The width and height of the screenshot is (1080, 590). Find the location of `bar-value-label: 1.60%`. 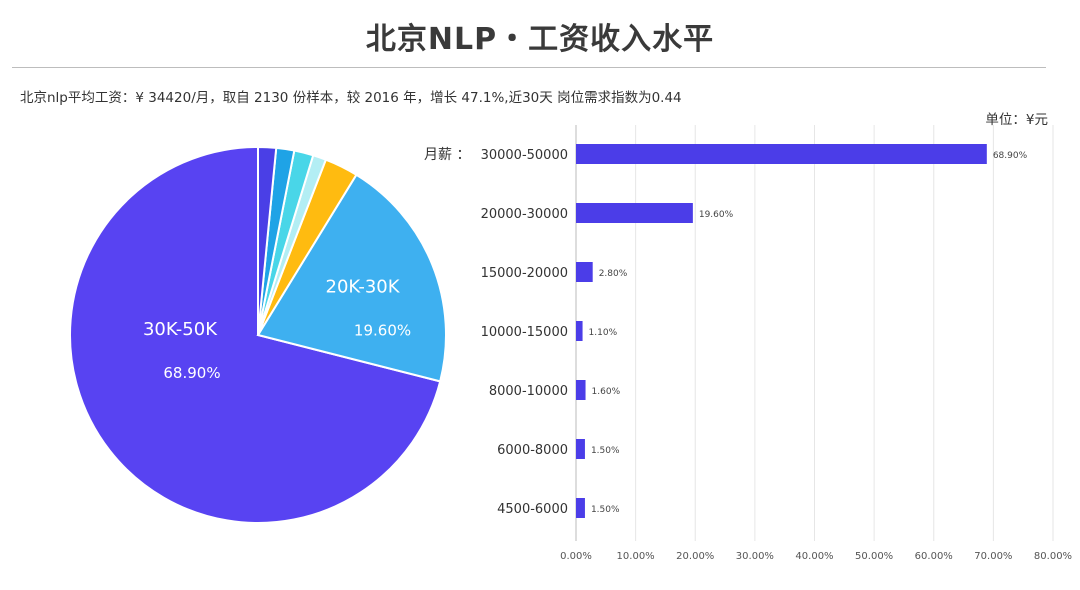

bar-value-label: 1.60% is located at coordinates (606, 392).